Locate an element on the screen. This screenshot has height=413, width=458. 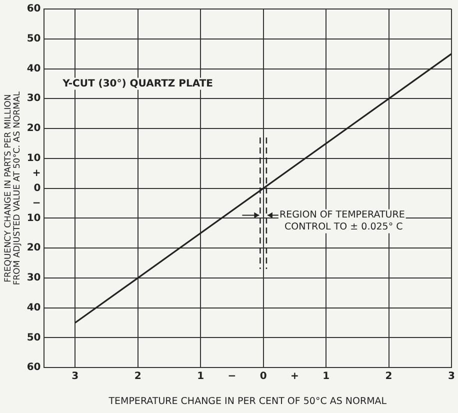
y-tick-label: 0 is located at coordinates (37, 188).